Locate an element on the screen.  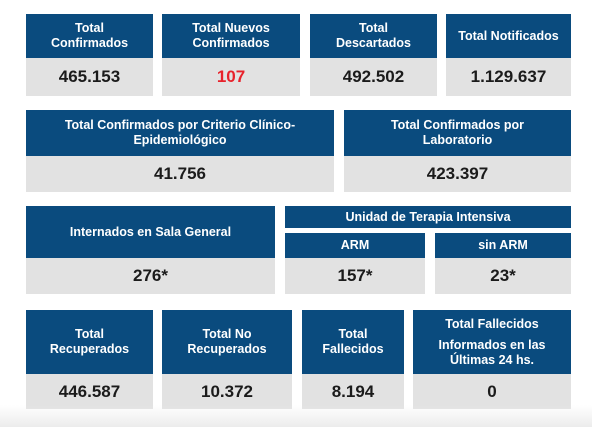
card-total-nuevos-confirmados: Total Nuevos Confirmados 107 is located at coordinates (231, 55).